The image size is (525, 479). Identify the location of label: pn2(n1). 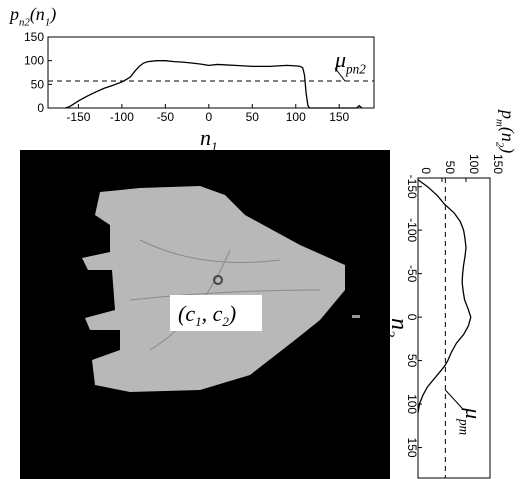
(32, 16).